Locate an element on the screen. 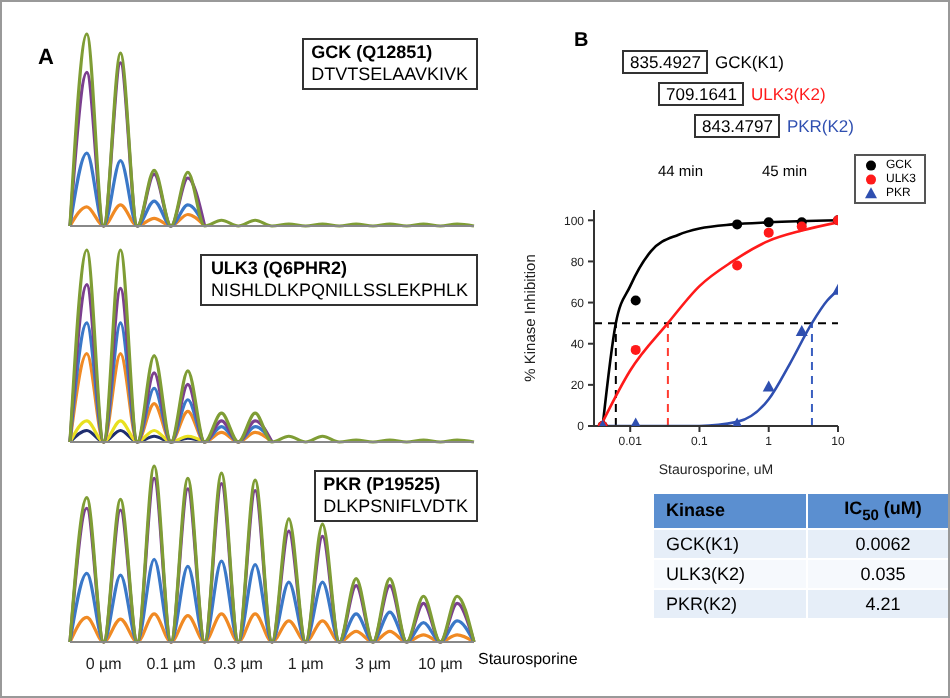 This screenshot has width=950, height=698. x-tick-label: 10 µm is located at coordinates (440, 664).